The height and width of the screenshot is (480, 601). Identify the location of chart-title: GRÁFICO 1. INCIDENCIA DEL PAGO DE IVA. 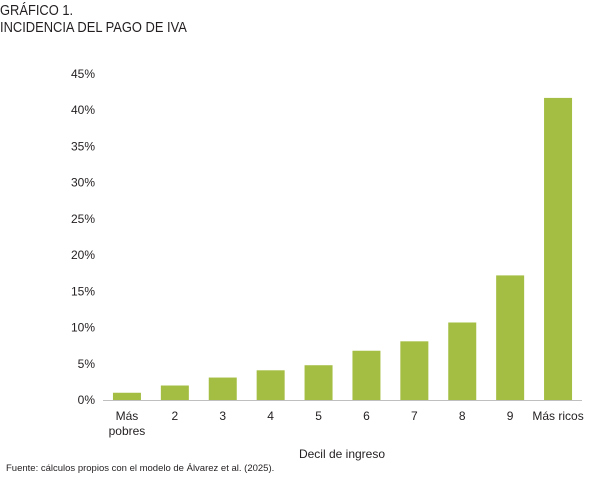
(93, 19).